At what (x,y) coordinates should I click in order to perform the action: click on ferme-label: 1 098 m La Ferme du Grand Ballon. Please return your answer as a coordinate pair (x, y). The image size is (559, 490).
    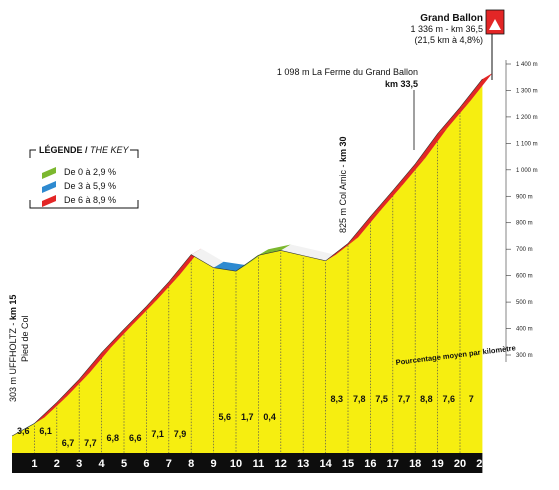
    Looking at the image, I should click on (347, 72).